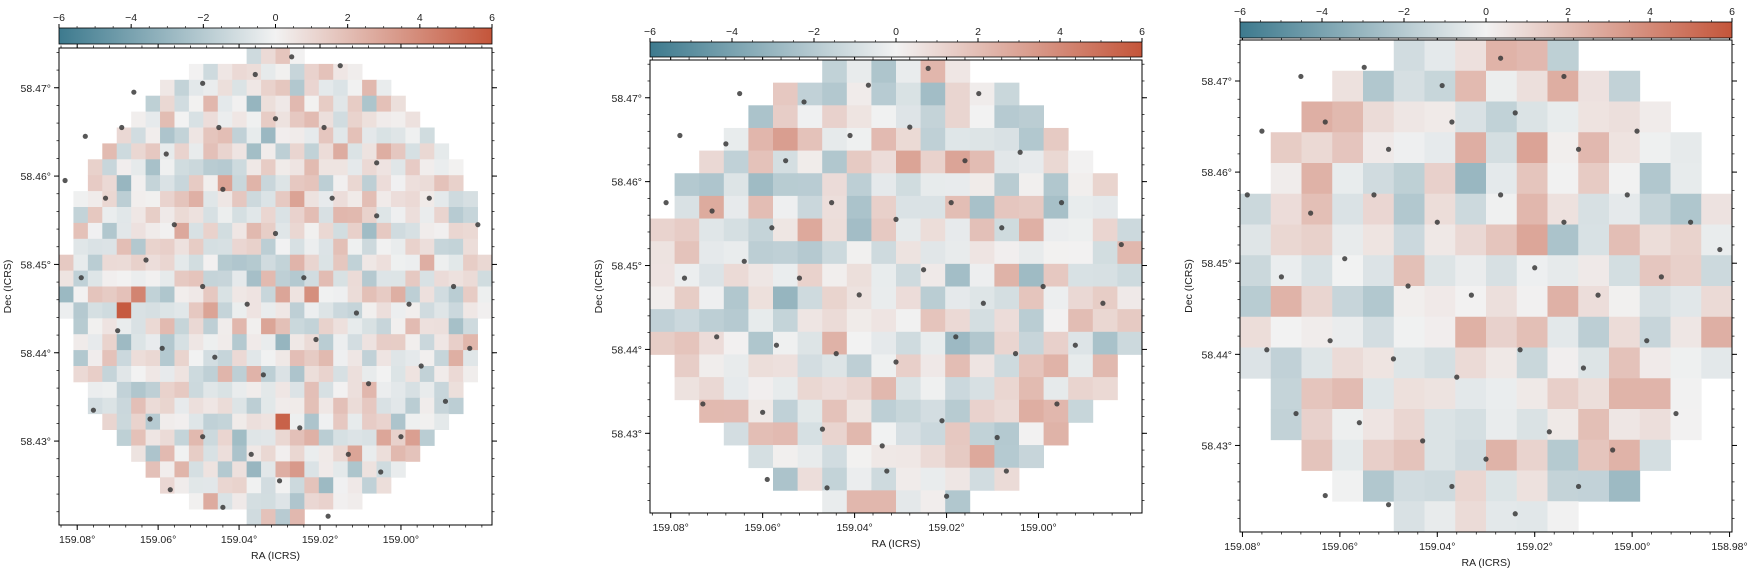 This screenshot has height=572, width=1754. Describe the element at coordinates (36, 442) in the screenshot. I see `y-tick-label: 58.43°` at that location.